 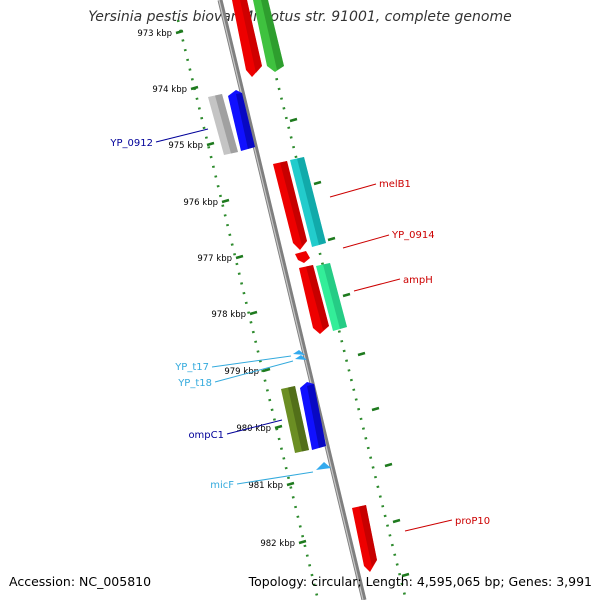 What do you see at coordinates (368, 536) in the screenshot?
I see `gene-proP10-red-shade` at bounding box center [368, 536].